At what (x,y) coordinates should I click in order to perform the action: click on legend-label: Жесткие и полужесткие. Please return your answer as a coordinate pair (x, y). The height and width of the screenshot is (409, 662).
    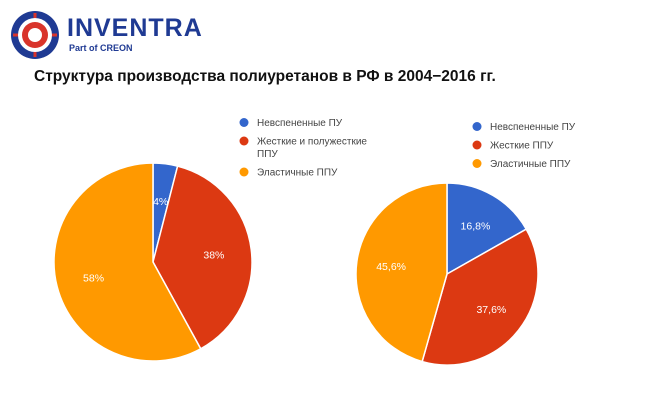
    Looking at the image, I should click on (312, 142).